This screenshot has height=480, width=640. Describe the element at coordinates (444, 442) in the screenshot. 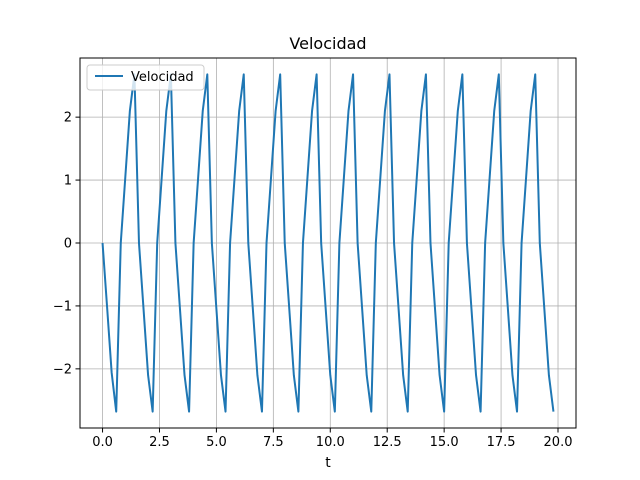

I see `x-tick-label: 15.0` at that location.